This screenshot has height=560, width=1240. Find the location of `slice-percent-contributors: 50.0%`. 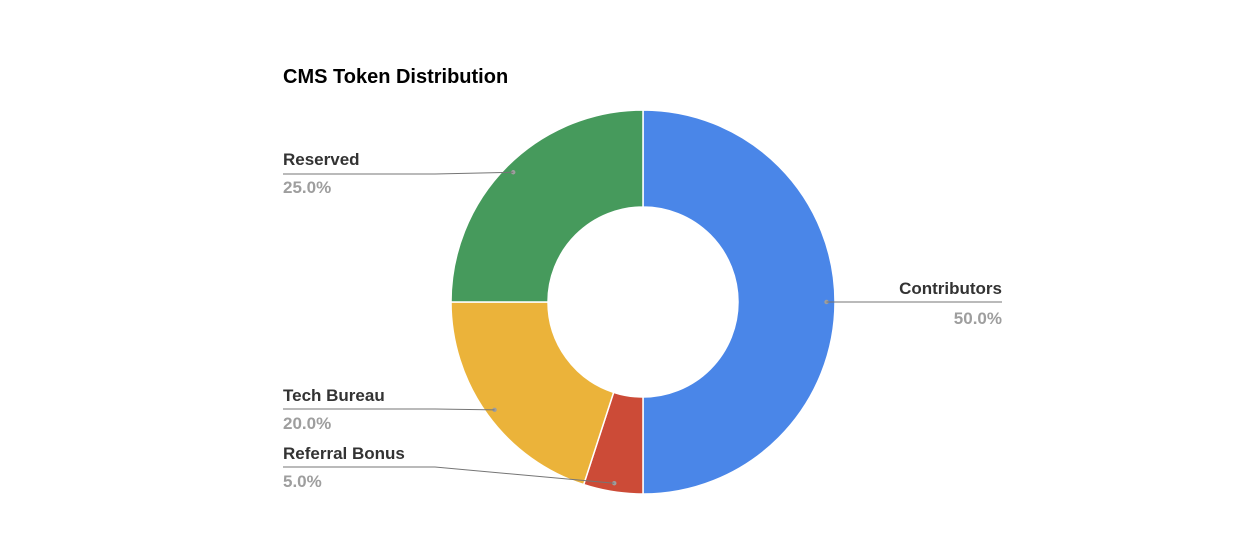

slice-percent-contributors: 50.0% is located at coordinates (978, 318).